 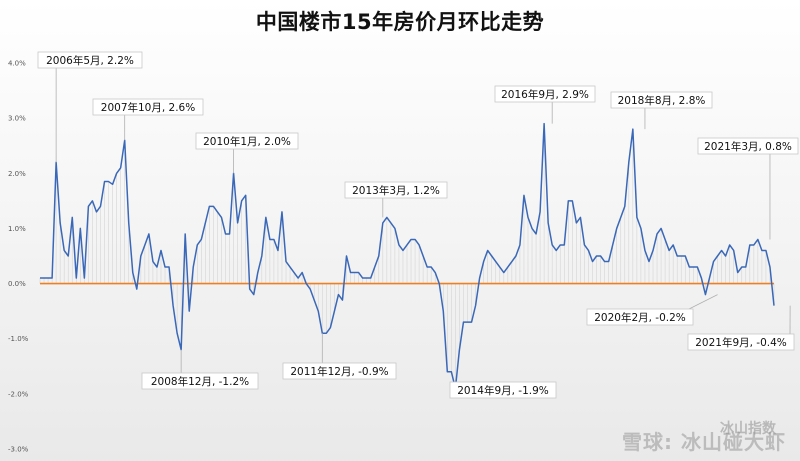 What do you see at coordinates (18, 394) in the screenshot?
I see `y-tick-label: -2.0%` at bounding box center [18, 394].